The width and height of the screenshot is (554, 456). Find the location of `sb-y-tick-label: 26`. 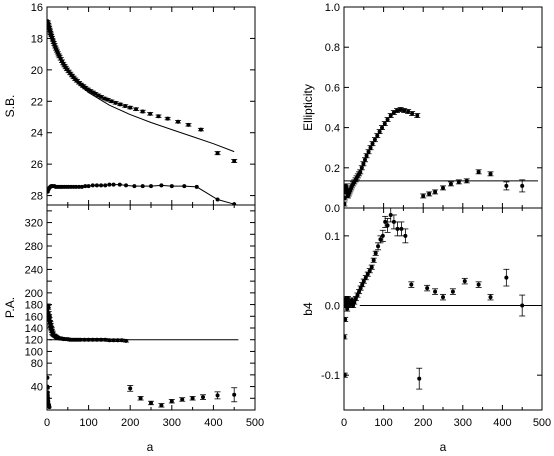

sb-y-tick-label: 26 is located at coordinates (37, 165).